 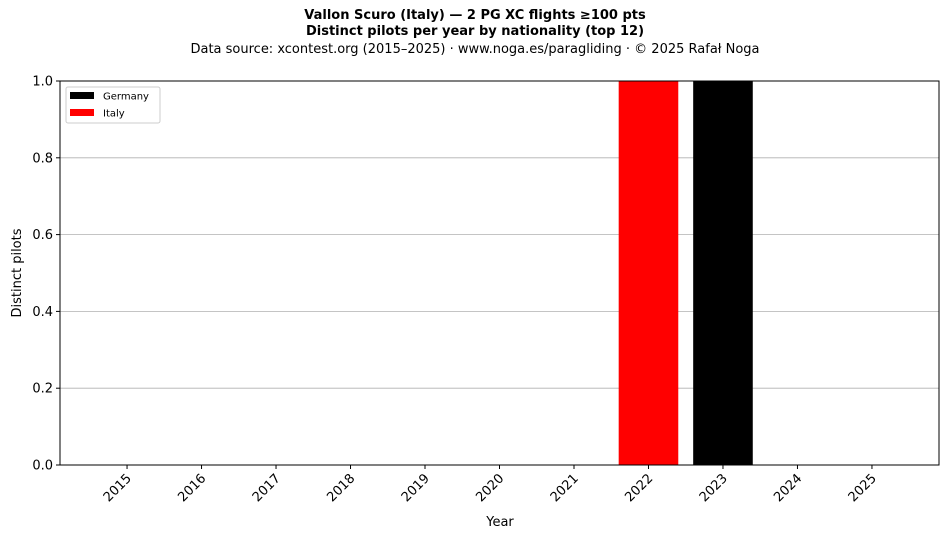 What do you see at coordinates (42, 466) in the screenshot?
I see `y-tick-label: 0.0` at bounding box center [42, 466].